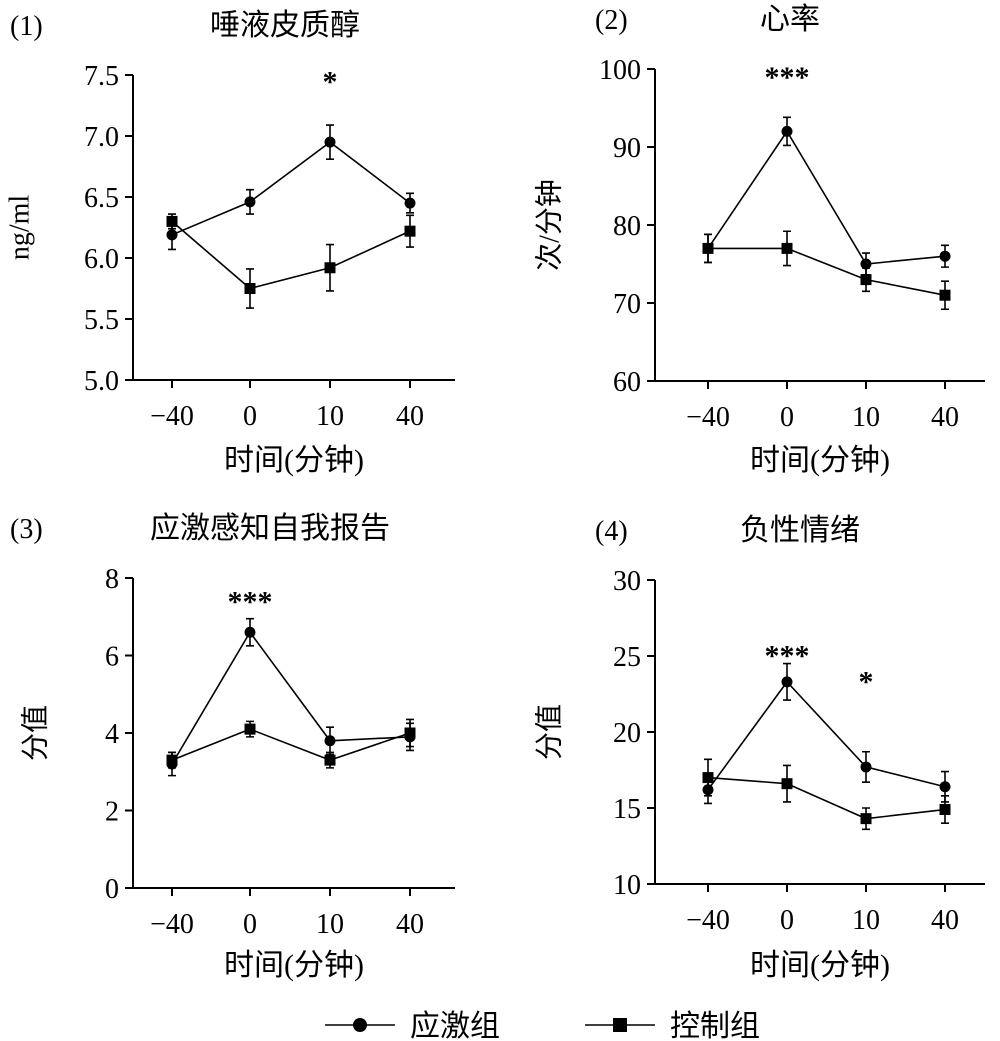 This screenshot has height=1041, width=1000. What do you see at coordinates (611, 531) in the screenshot?
I see `panel-label: (4)` at bounding box center [611, 531].